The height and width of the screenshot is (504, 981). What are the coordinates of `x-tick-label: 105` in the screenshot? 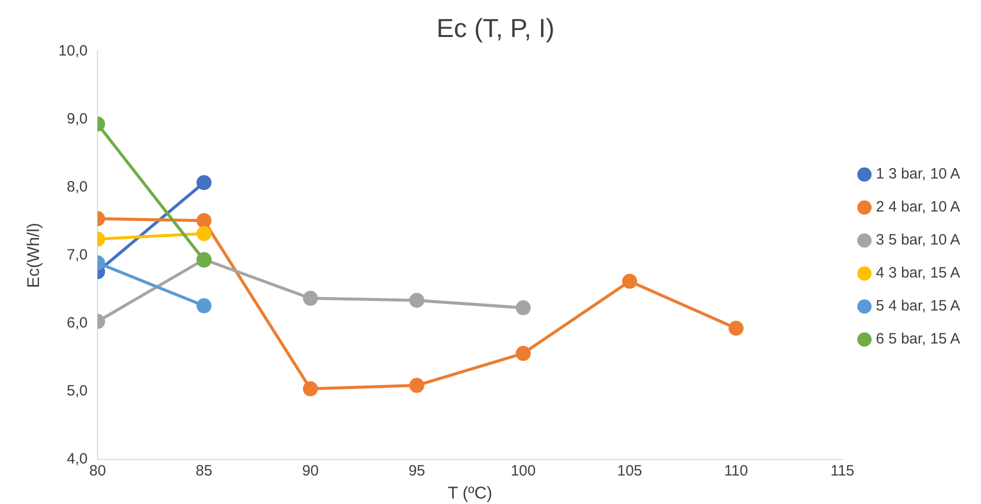 It's located at (629, 471).